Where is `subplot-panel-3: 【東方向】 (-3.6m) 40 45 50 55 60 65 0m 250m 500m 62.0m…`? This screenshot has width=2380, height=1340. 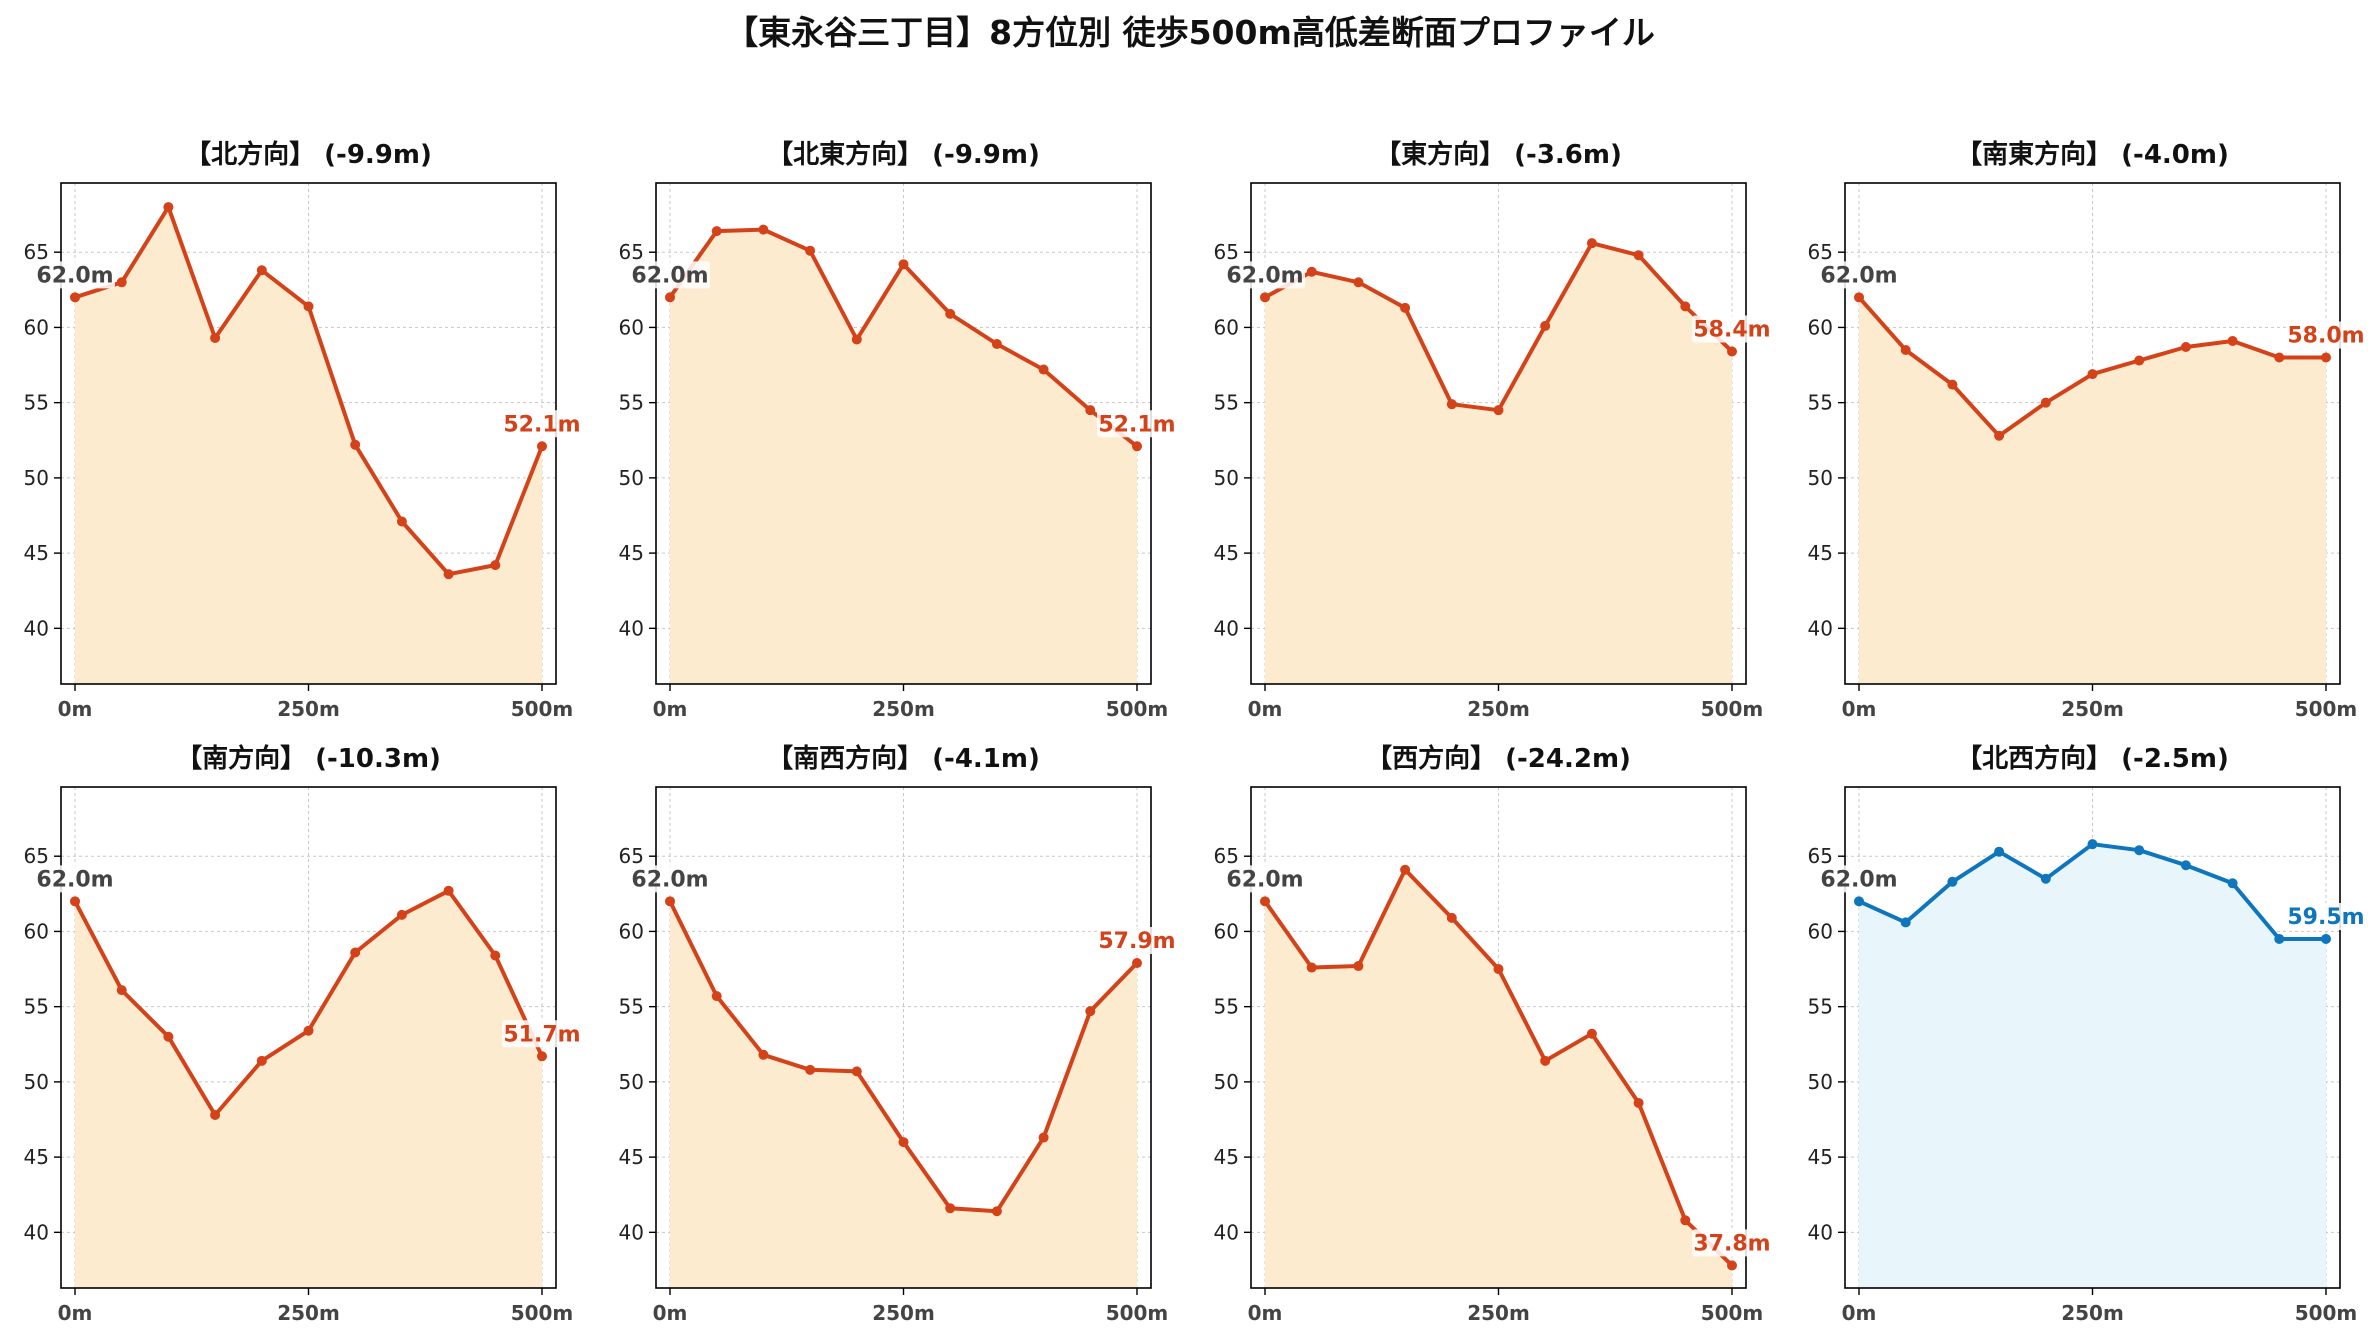
subplot-panel-3: 【東方向】 (-3.6m) 40 45 50 55 60 65 0m 250m 500m 62.0m… is located at coordinates (1493, 430).